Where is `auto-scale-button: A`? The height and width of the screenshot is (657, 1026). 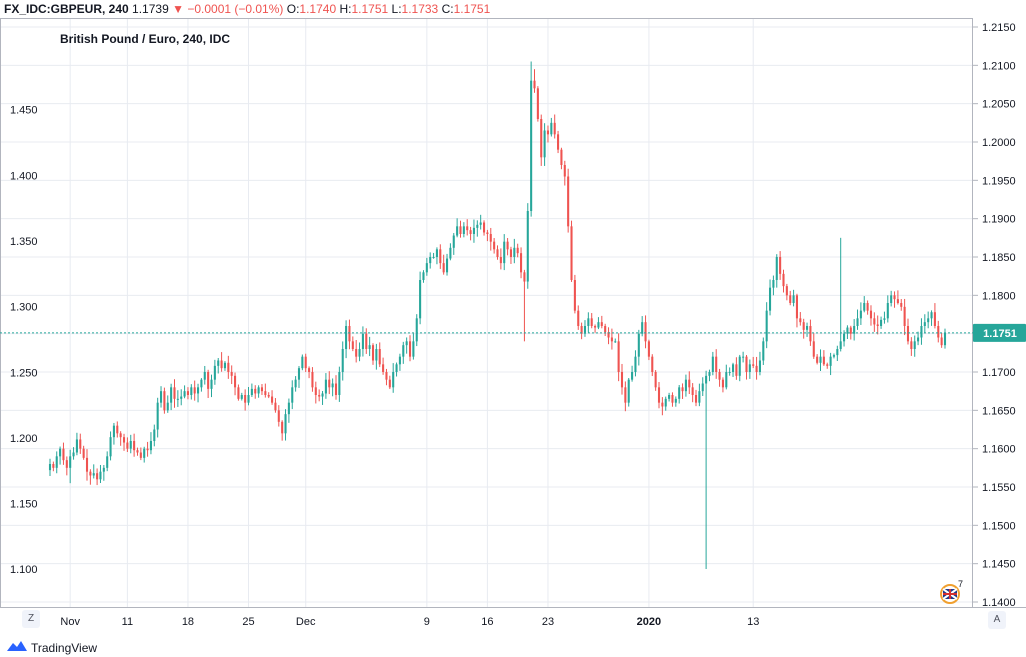
auto-scale-button: A is located at coordinates (997, 620).